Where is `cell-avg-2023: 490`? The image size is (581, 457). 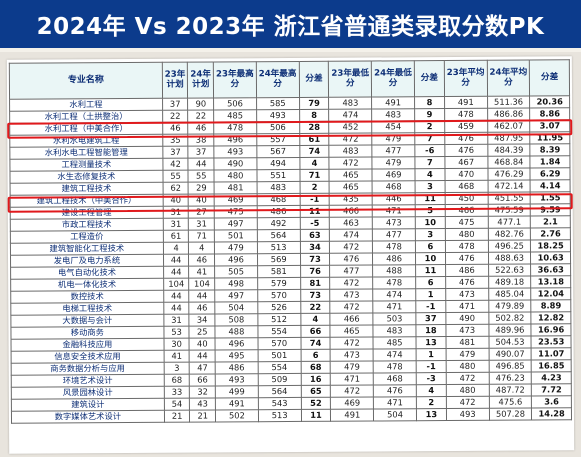 cell-avg-2023: 490 is located at coordinates (467, 318).